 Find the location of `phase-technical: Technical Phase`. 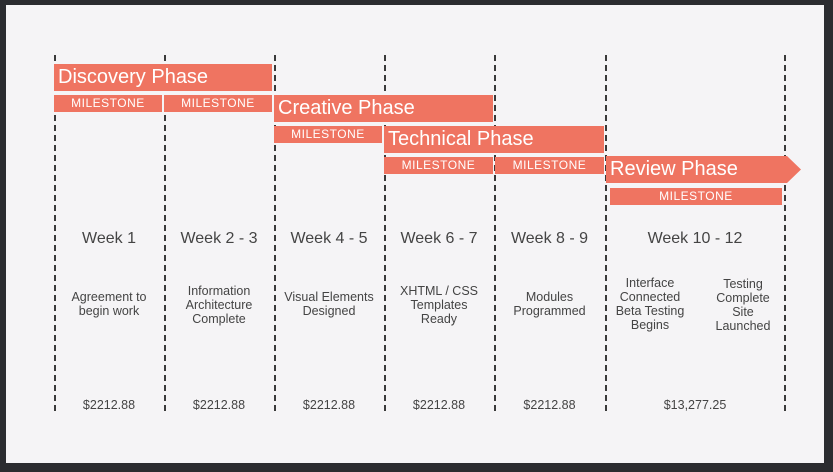

phase-technical: Technical Phase is located at coordinates (494, 139).